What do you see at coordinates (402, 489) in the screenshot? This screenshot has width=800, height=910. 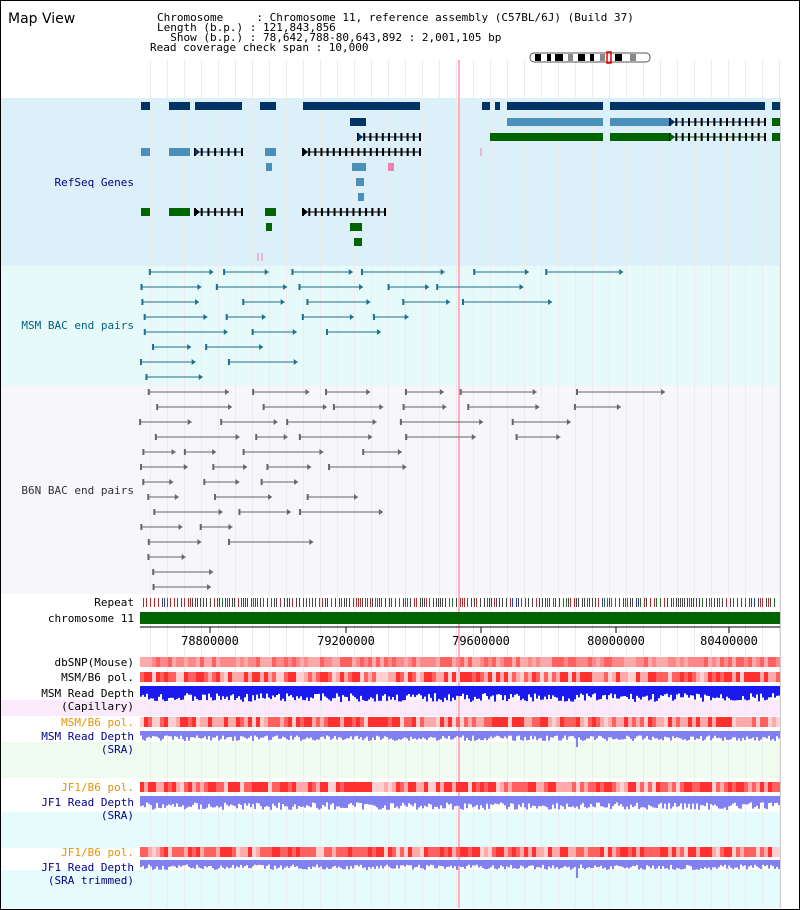 I see `b6n-bac-track` at bounding box center [402, 489].